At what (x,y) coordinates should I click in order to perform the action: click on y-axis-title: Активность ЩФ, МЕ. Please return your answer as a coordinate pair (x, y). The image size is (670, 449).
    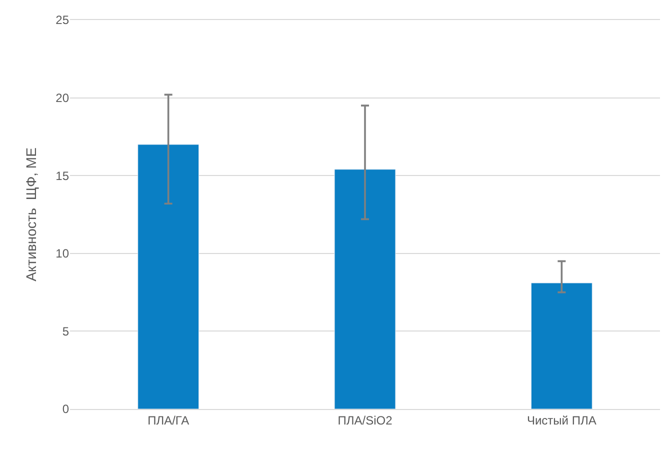
    Looking at the image, I should click on (31, 215).